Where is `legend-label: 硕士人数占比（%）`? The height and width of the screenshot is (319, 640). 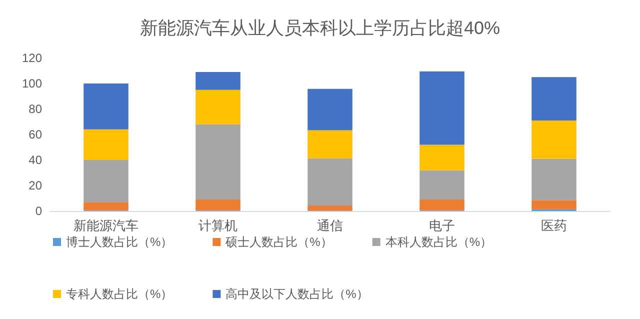 legend-label: 硕士人数占比（%） is located at coordinates (278, 242).